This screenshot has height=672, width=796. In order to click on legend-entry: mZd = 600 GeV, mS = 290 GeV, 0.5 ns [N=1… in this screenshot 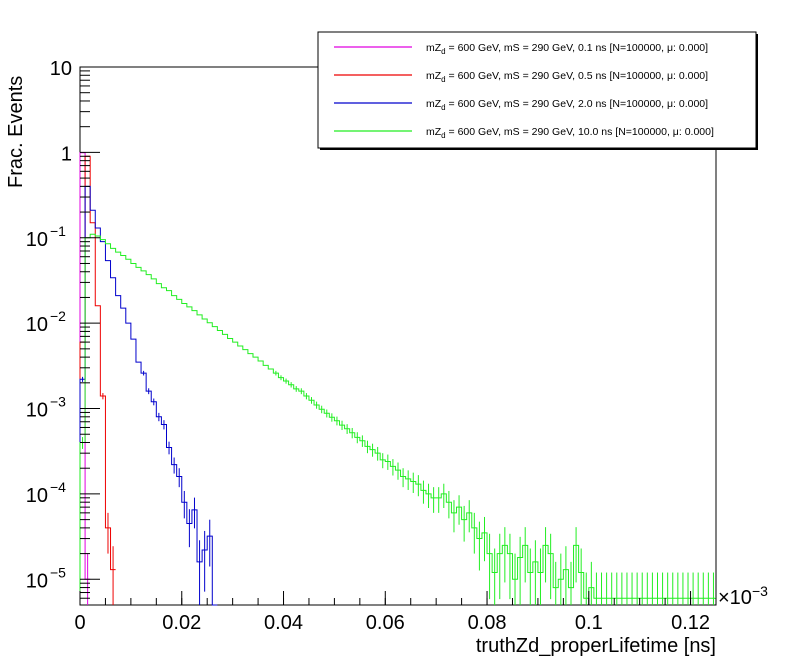, I will do `click(567, 77)`.